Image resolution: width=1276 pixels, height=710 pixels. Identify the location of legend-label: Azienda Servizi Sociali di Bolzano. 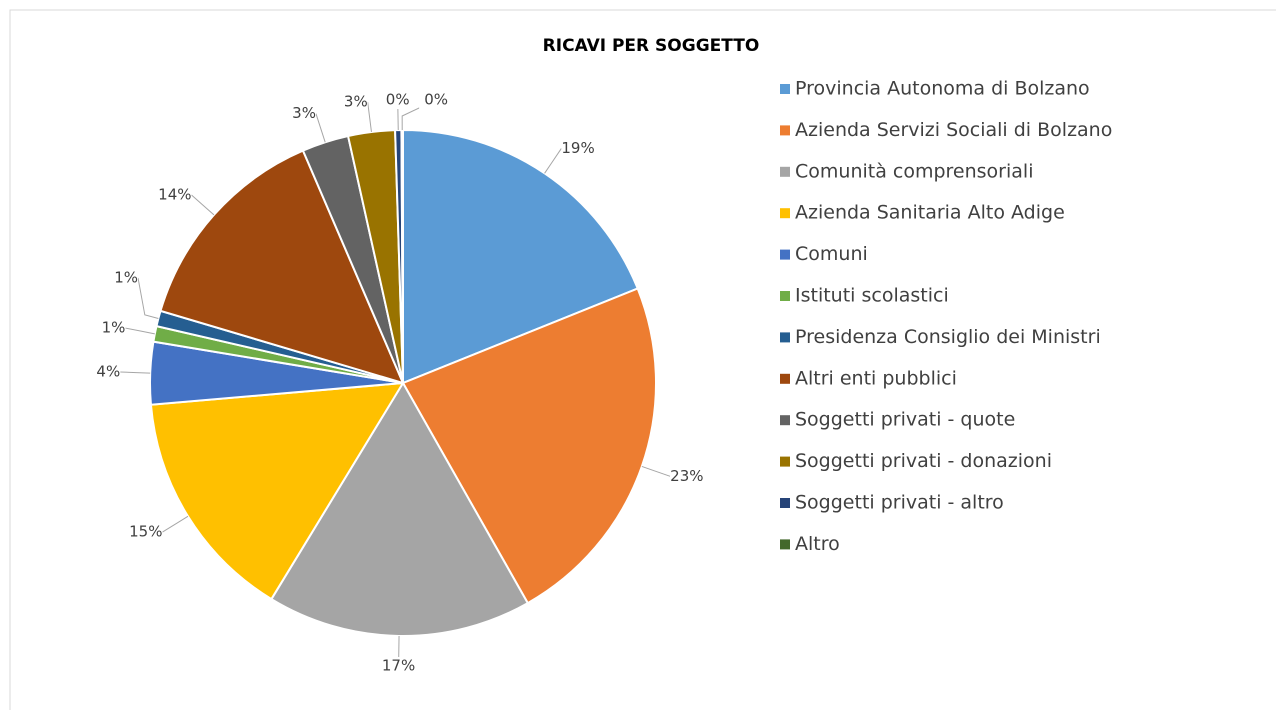
(953, 130).